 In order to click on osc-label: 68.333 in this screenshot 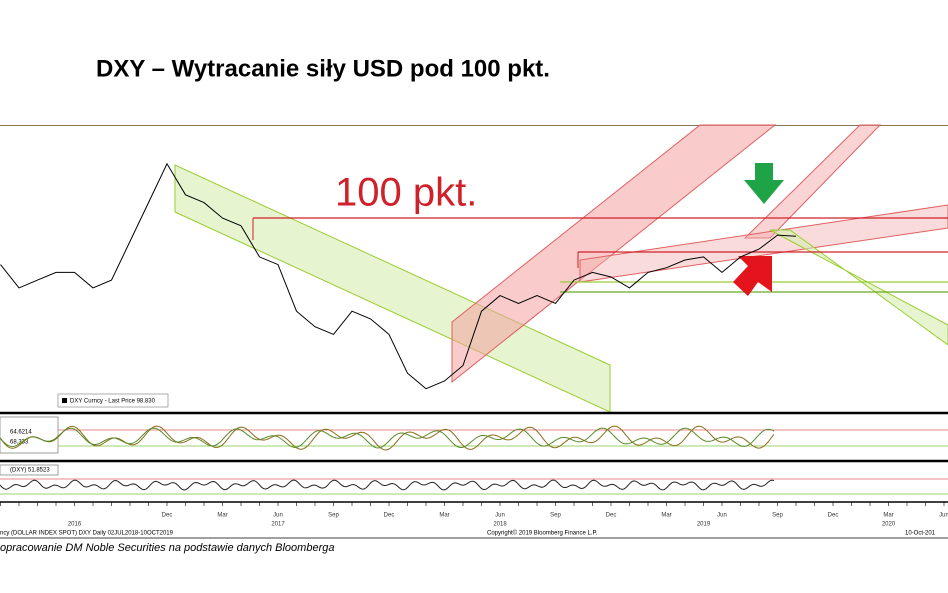, I will do `click(19, 443)`.